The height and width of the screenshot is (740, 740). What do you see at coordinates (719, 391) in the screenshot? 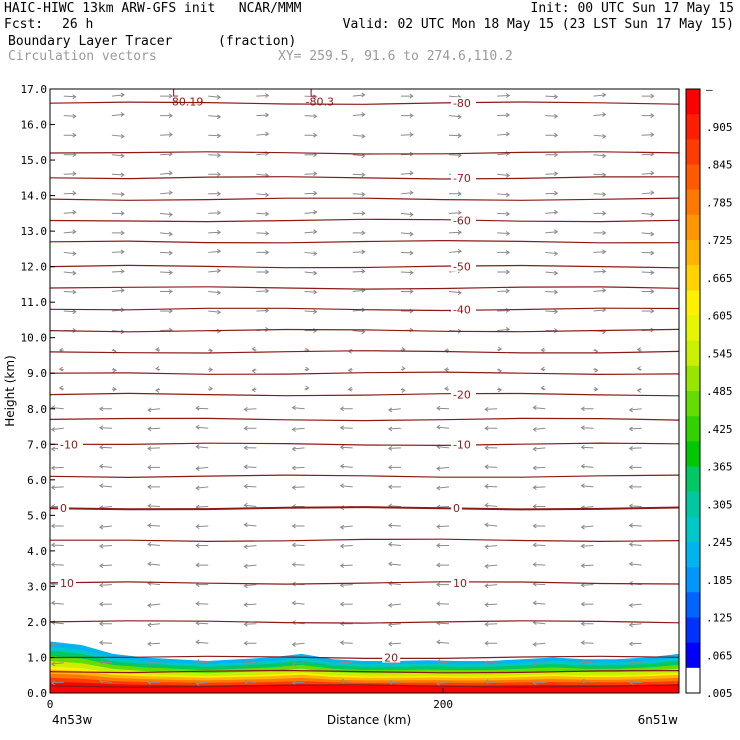
I see `colorbar-label: .485` at bounding box center [719, 391].